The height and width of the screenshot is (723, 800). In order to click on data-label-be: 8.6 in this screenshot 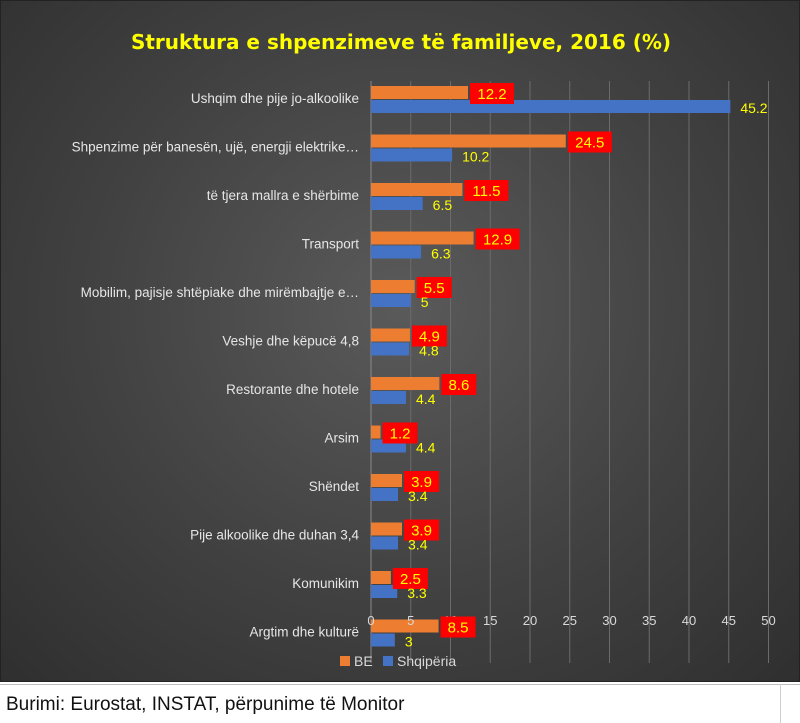, I will do `click(458, 385)`.